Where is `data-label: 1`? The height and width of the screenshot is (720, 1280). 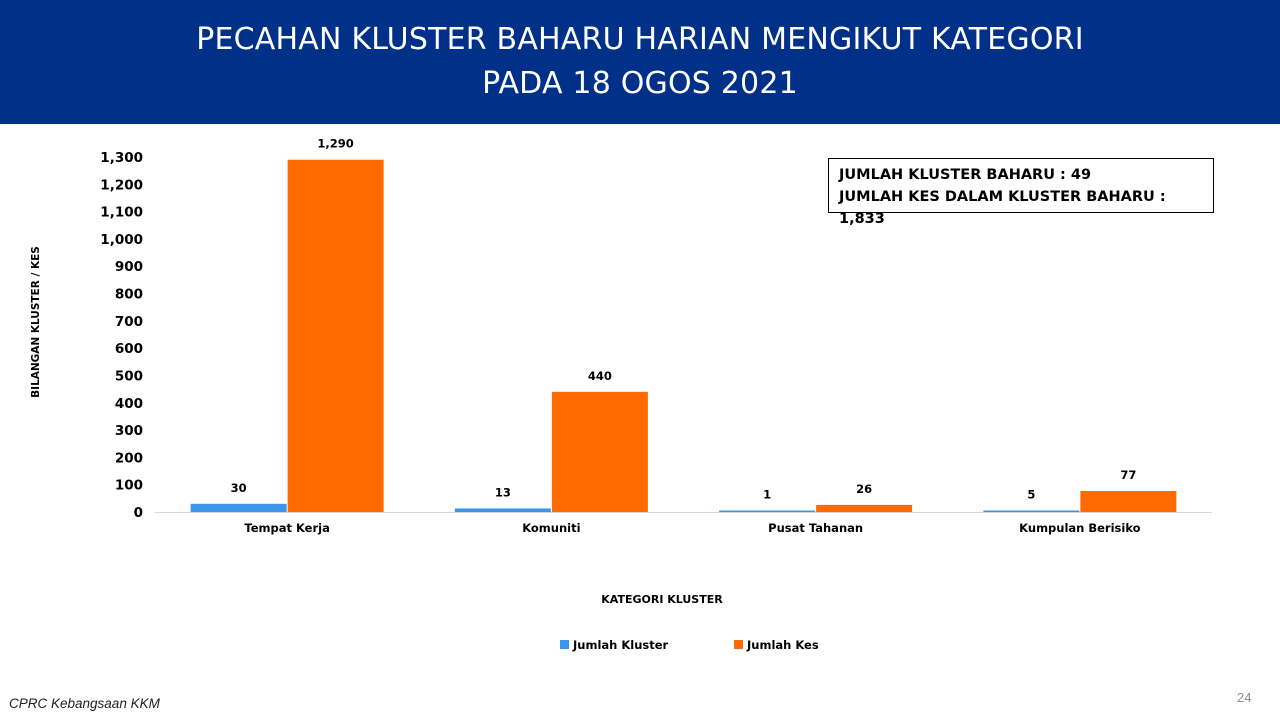
data-label: 1 is located at coordinates (767, 495).